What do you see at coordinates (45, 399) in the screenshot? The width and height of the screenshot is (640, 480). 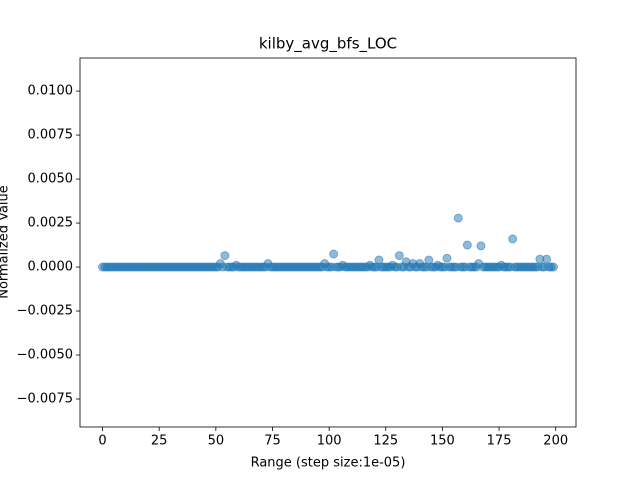 I see `y-tick-label: −0.0075` at bounding box center [45, 399].